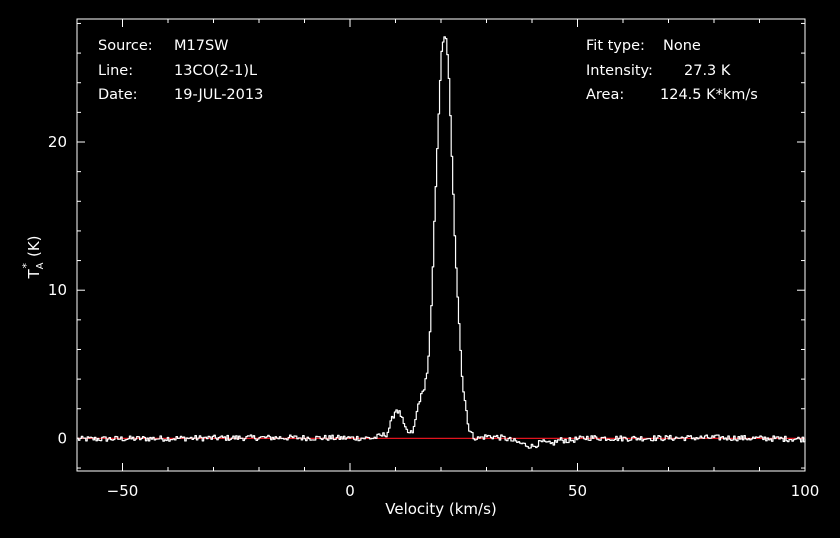  Describe the element at coordinates (218, 95) in the screenshot. I see `date-value: 19-JUL-2013` at that location.